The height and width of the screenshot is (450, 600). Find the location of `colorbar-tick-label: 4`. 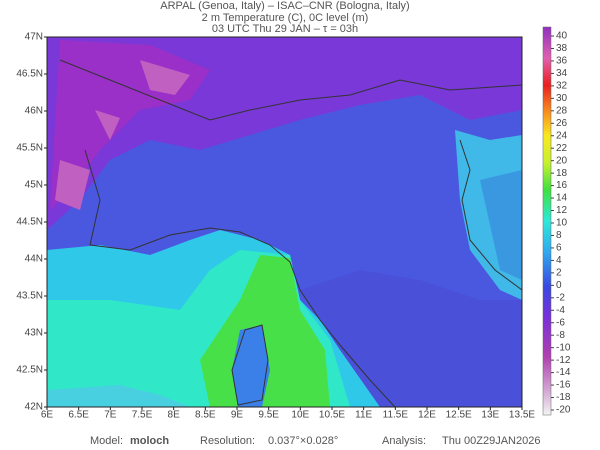

colorbar-tick-label: 4 is located at coordinates (559, 260).